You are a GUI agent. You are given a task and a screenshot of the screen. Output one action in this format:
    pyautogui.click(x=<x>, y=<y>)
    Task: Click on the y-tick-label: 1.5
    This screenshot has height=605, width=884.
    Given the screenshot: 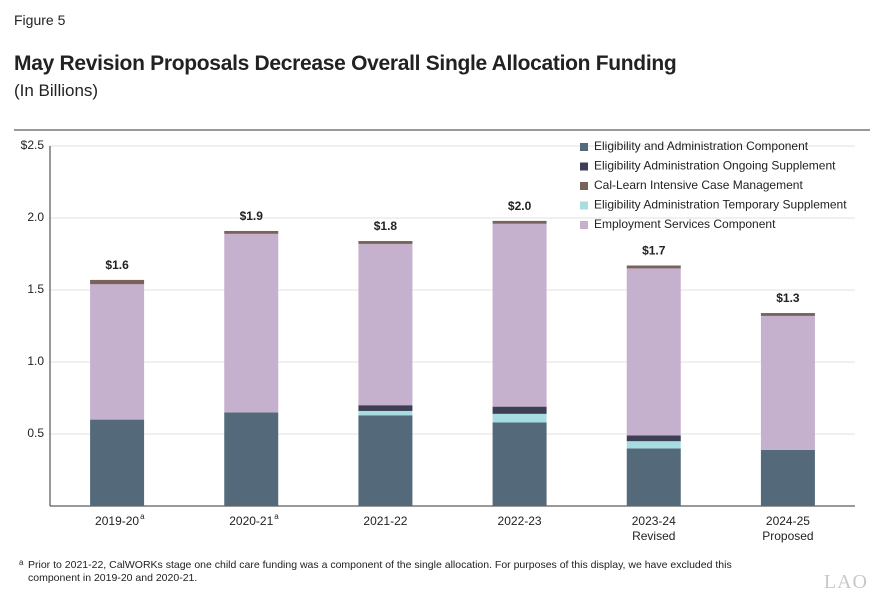 What is the action you would take?
    pyautogui.click(x=35, y=289)
    